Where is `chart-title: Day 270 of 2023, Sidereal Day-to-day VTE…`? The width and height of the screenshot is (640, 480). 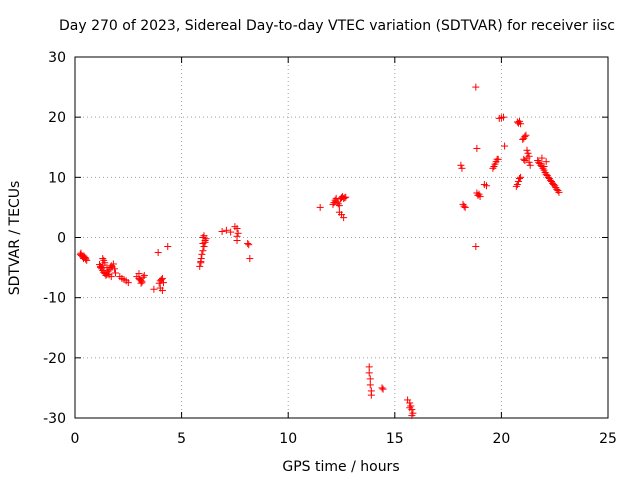 chart-title: Day 270 of 2023, Sidereal Day-to-day VTE… is located at coordinates (337, 26).